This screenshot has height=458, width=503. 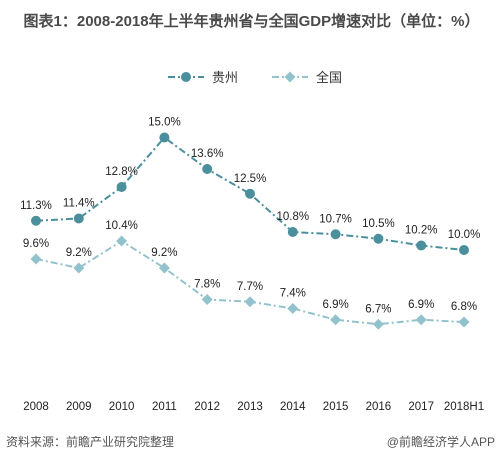 What do you see at coordinates (207, 154) in the screenshot?
I see `data-label: 13.6%` at bounding box center [207, 154].